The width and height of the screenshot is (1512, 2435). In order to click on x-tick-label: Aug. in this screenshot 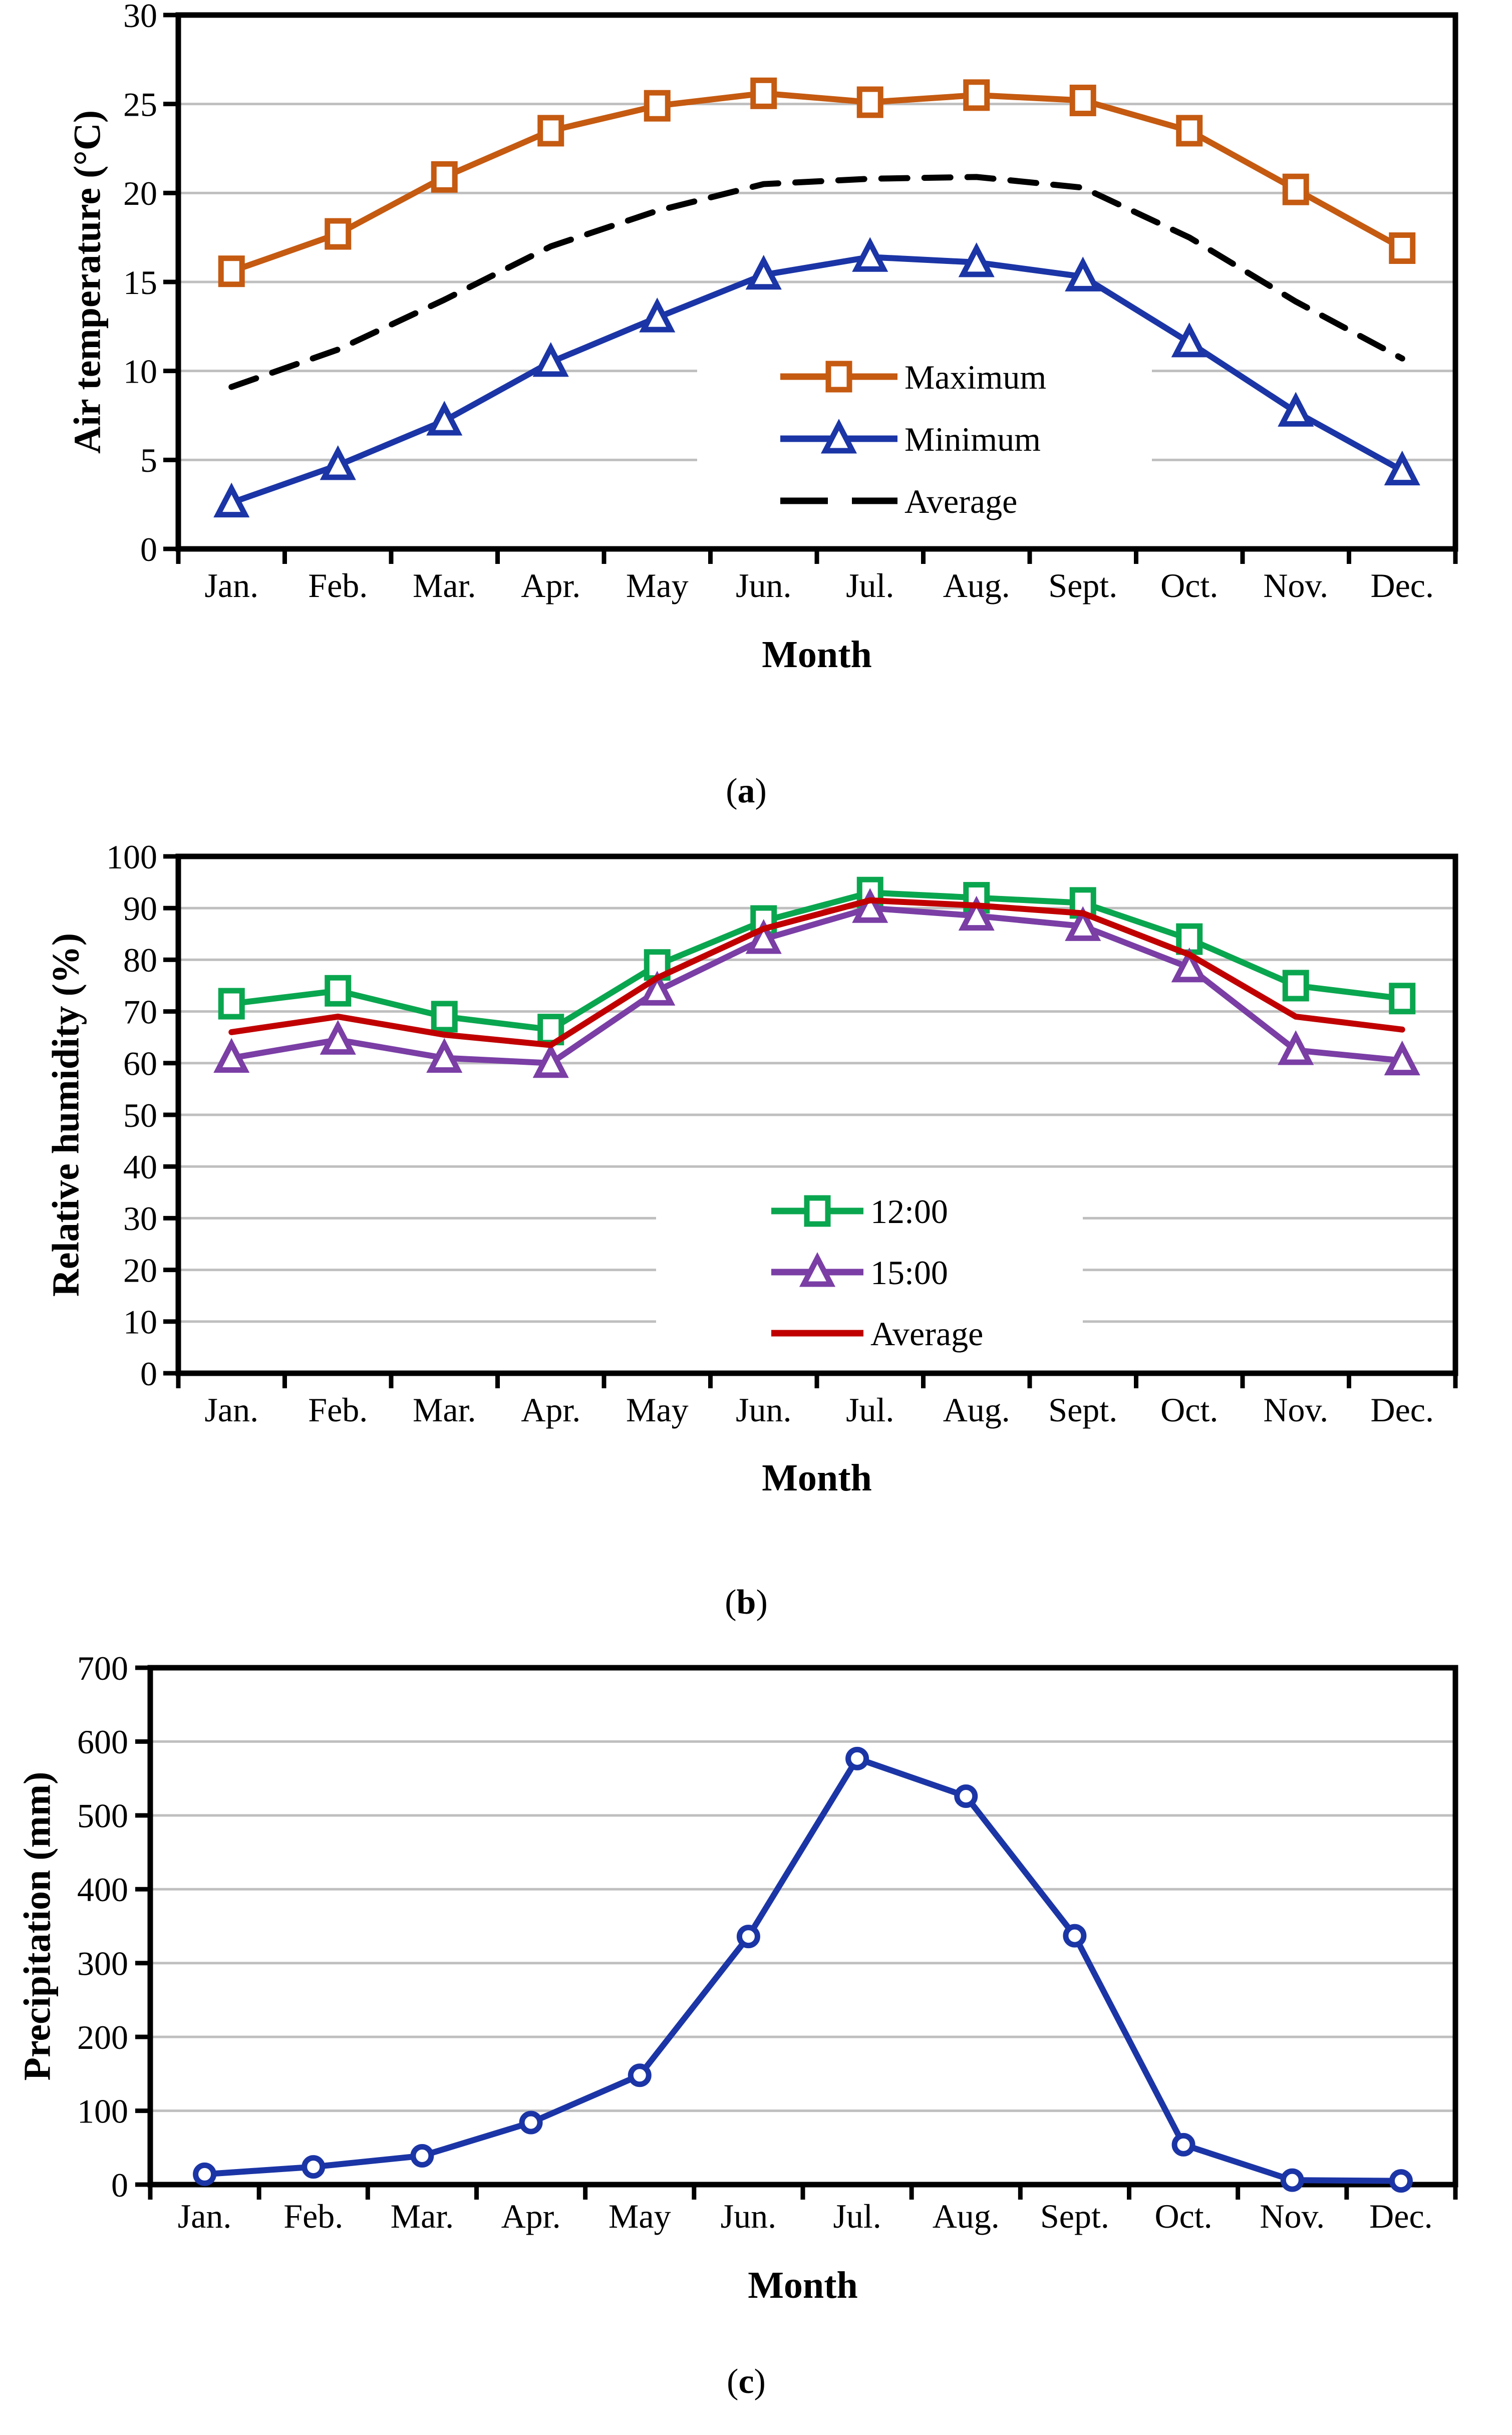, I will do `click(976, 1410)`.